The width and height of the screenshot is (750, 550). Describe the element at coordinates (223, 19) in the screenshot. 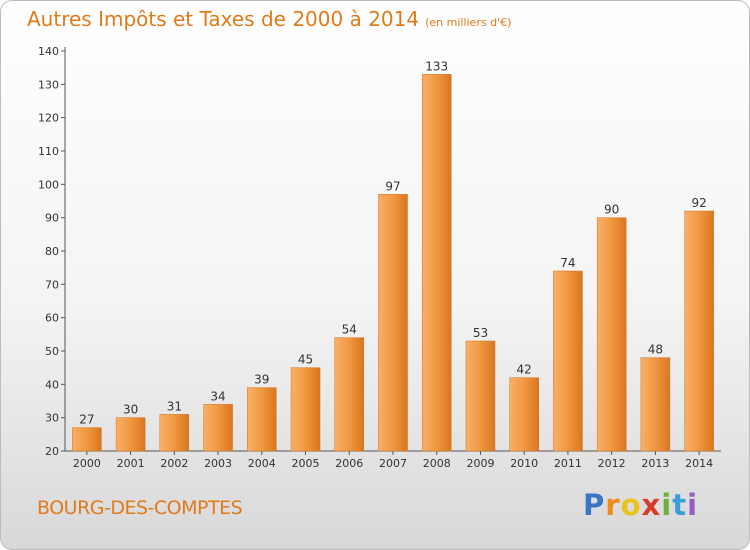

I see `title-text: Autres Impôts et Taxes de 2000 à 2014` at that location.